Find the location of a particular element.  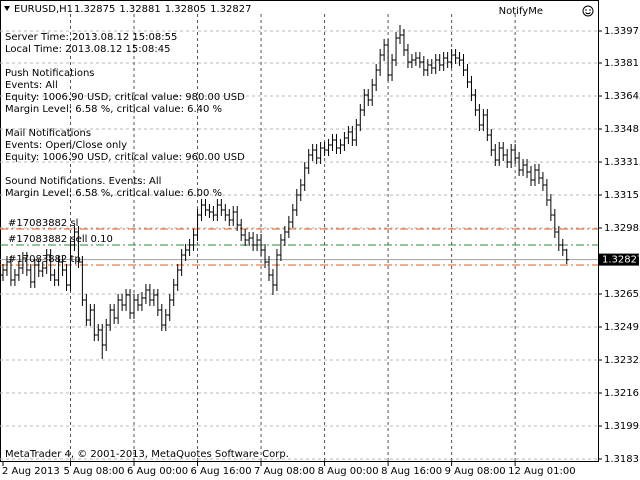

price-label-bg is located at coordinates (619, 259).